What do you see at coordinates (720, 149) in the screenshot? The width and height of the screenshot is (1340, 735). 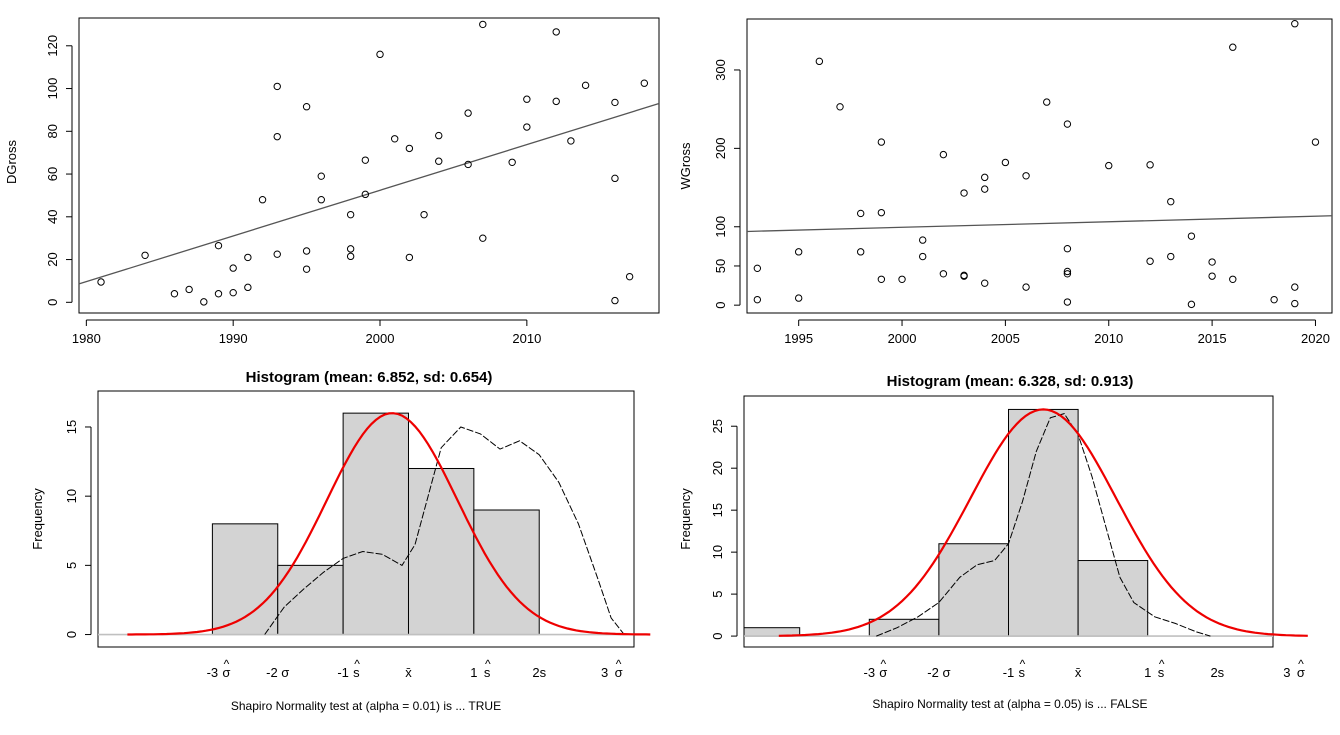 I see `y-tick-label: 200` at bounding box center [720, 149].